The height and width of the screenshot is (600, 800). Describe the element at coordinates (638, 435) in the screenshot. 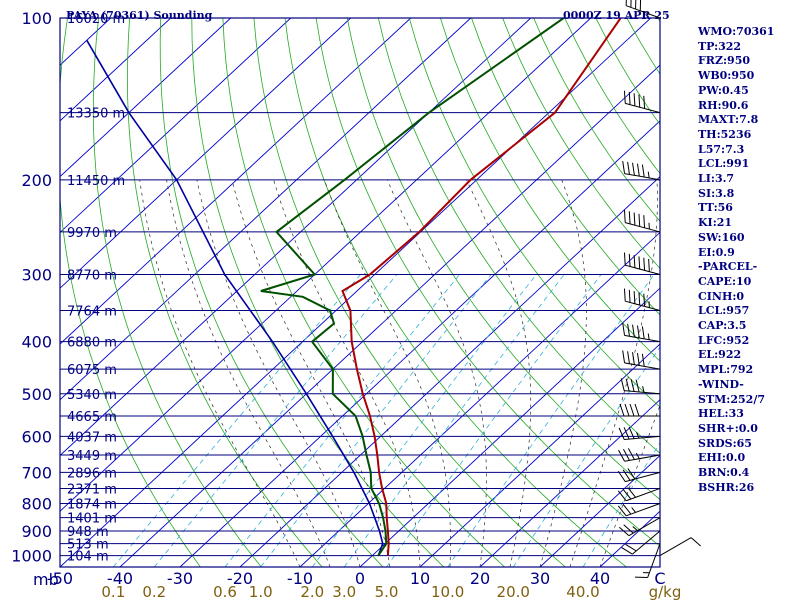

I see `wind-barb-half` at that location.